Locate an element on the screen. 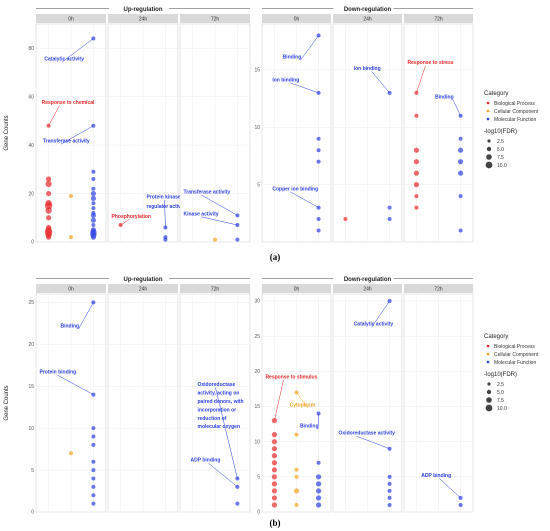 The height and width of the screenshot is (531, 550). legend-size-label: 5.0 is located at coordinates (500, 393).